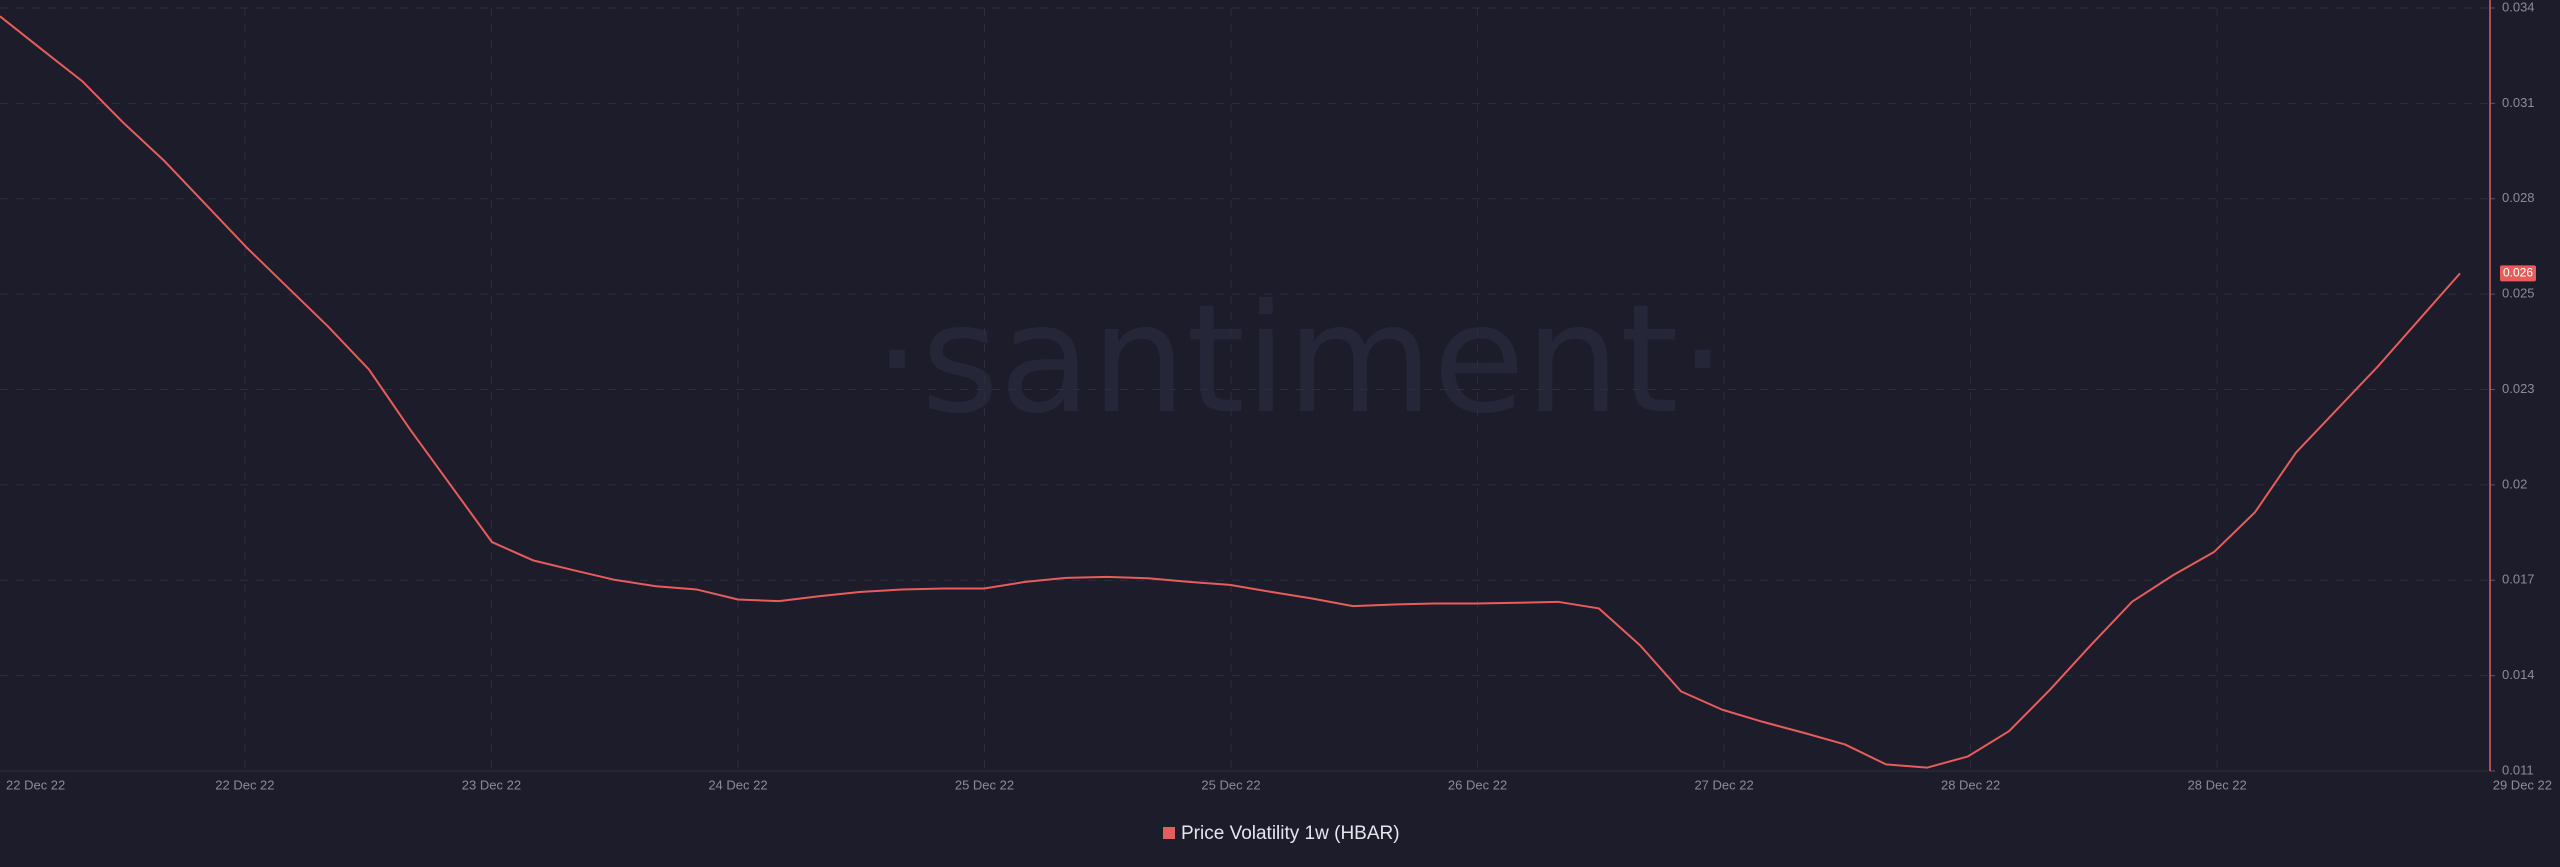 Image resolution: width=2560 pixels, height=867 pixels. Describe the element at coordinates (491, 784) in the screenshot. I see `x-tick-label: 23 Dec 22` at that location.